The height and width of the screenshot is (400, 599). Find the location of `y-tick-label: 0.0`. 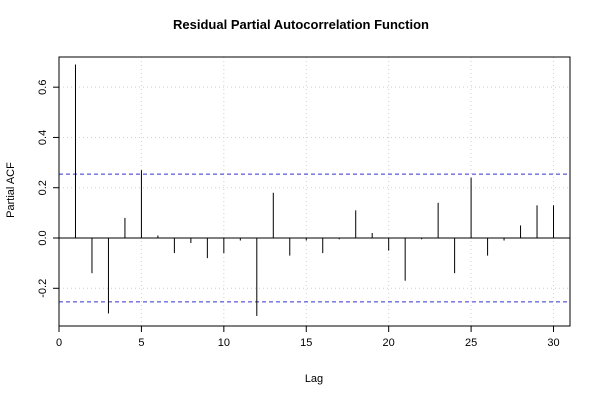

y-tick-label: 0.0 is located at coordinates (43, 237).